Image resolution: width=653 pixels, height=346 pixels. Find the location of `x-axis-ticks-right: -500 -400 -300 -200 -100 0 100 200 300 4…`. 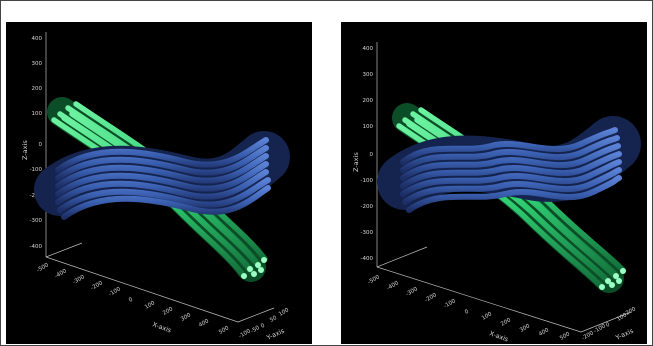

x-axis-ticks-right: -500 -400 -300 -200 -100 0 100 200 300 4… is located at coordinates (469, 308).